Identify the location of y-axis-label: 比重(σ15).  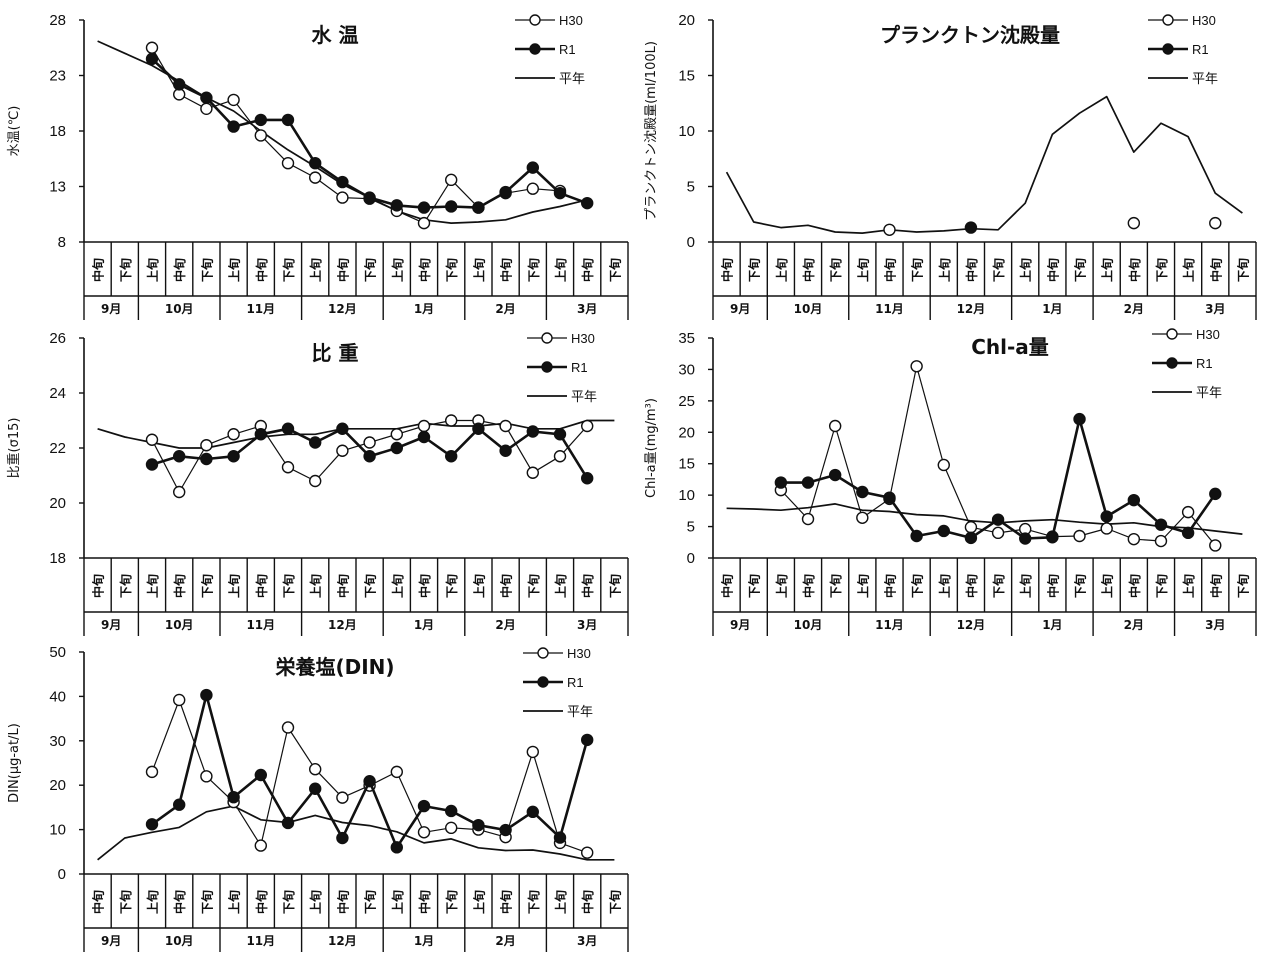
(14, 448).